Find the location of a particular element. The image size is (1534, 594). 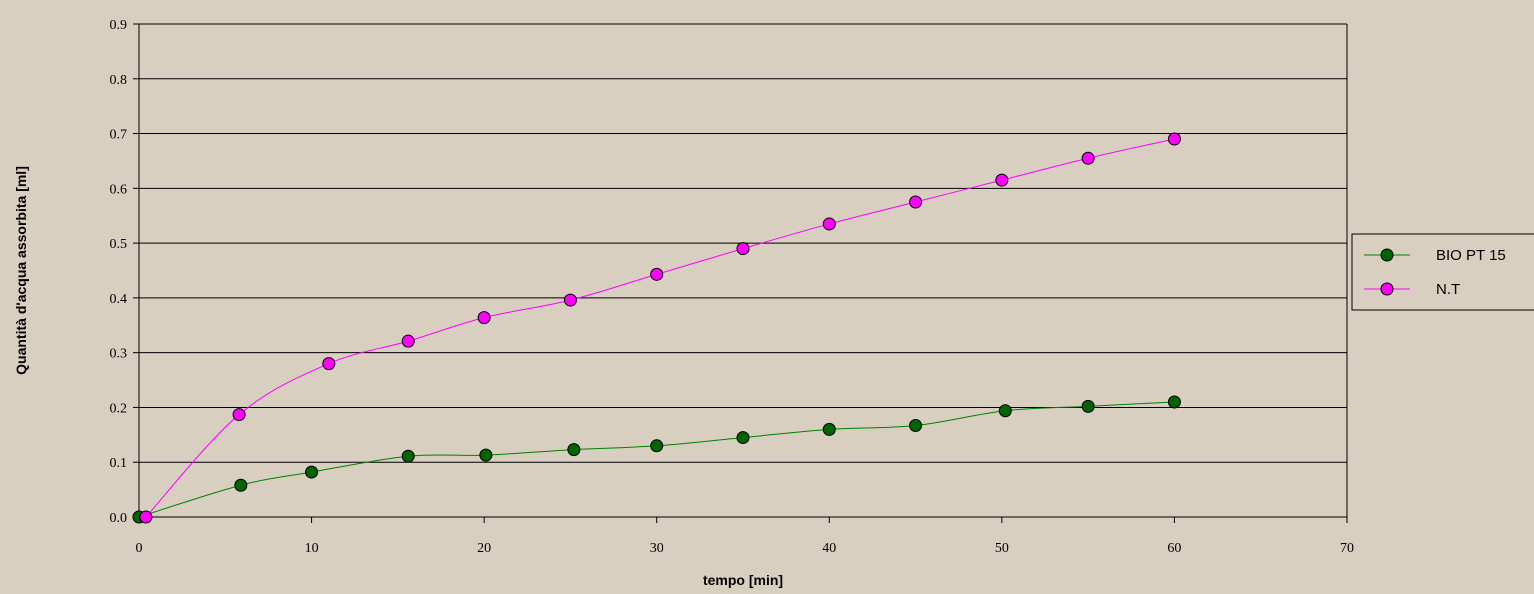

legend: BIO PT 15 N.T is located at coordinates (1442, 272).